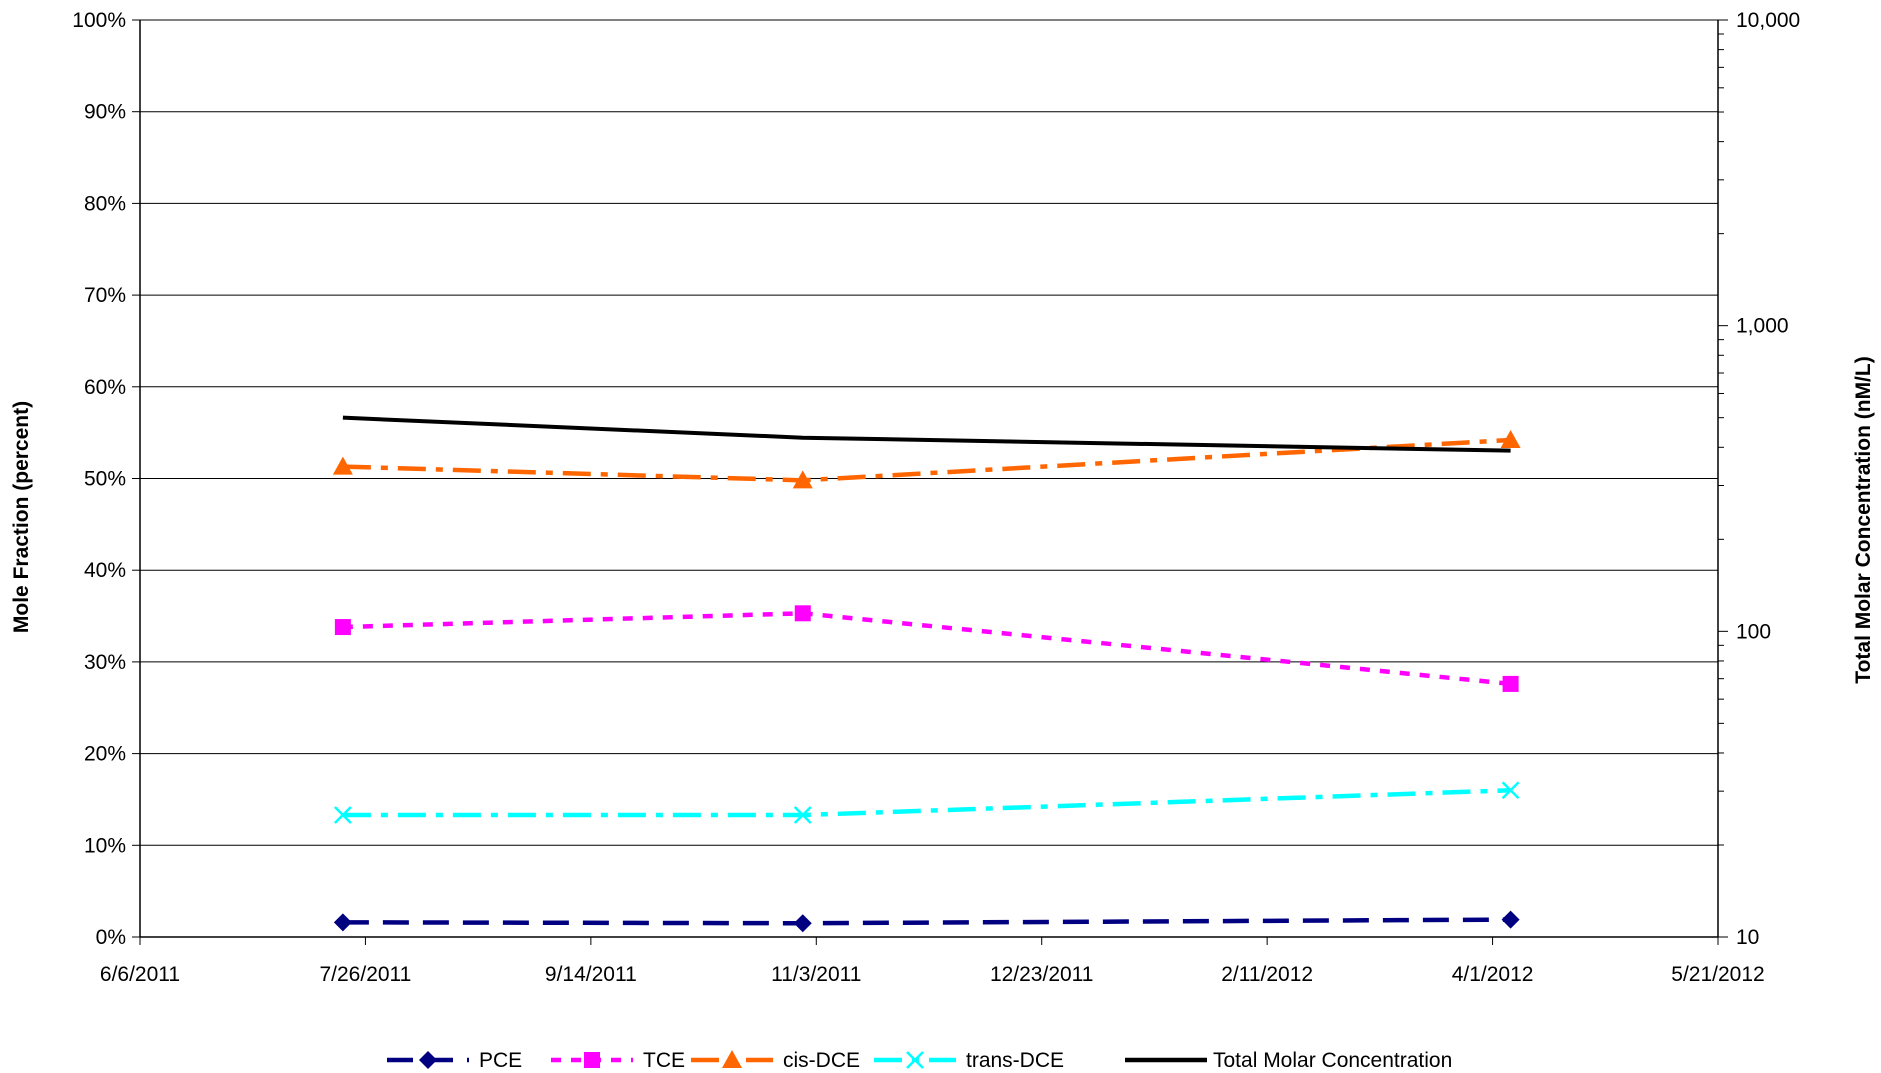 The image size is (1881, 1073). I want to click on y-axis-ticks: 0% 10% 20% 30% 40% 50% 60% 70% 80% 90% 100%, so click(106, 479).